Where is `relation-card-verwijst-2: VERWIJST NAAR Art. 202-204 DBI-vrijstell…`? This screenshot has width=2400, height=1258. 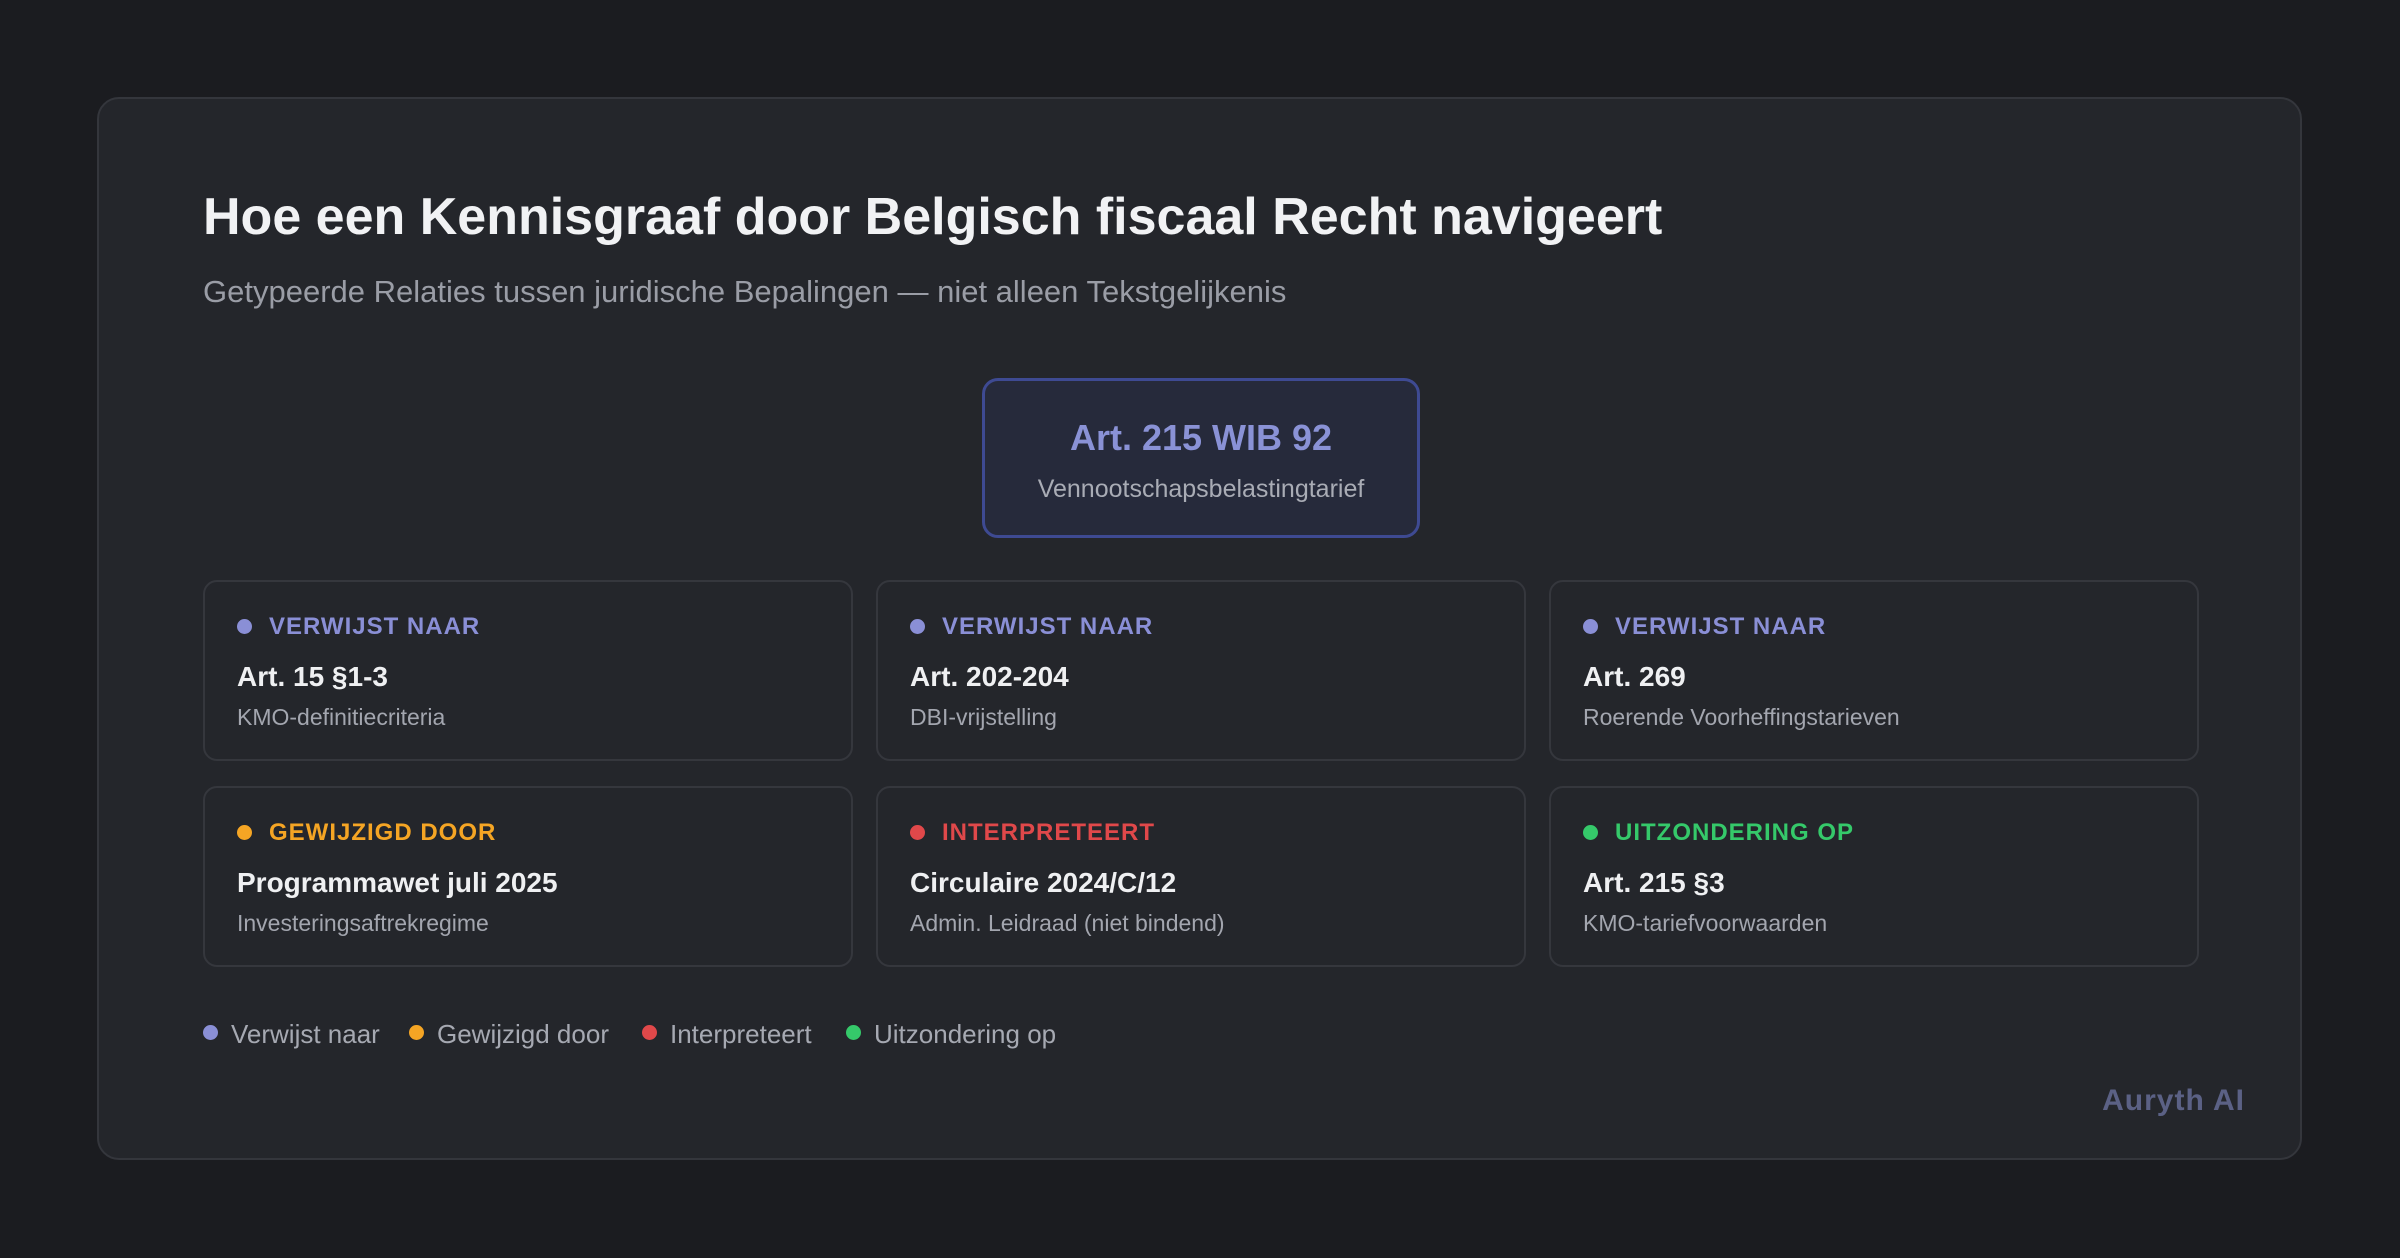
relation-card-verwijst-2: VERWIJST NAAR Art. 202-204 DBI-vrijstell… is located at coordinates (1201, 670).